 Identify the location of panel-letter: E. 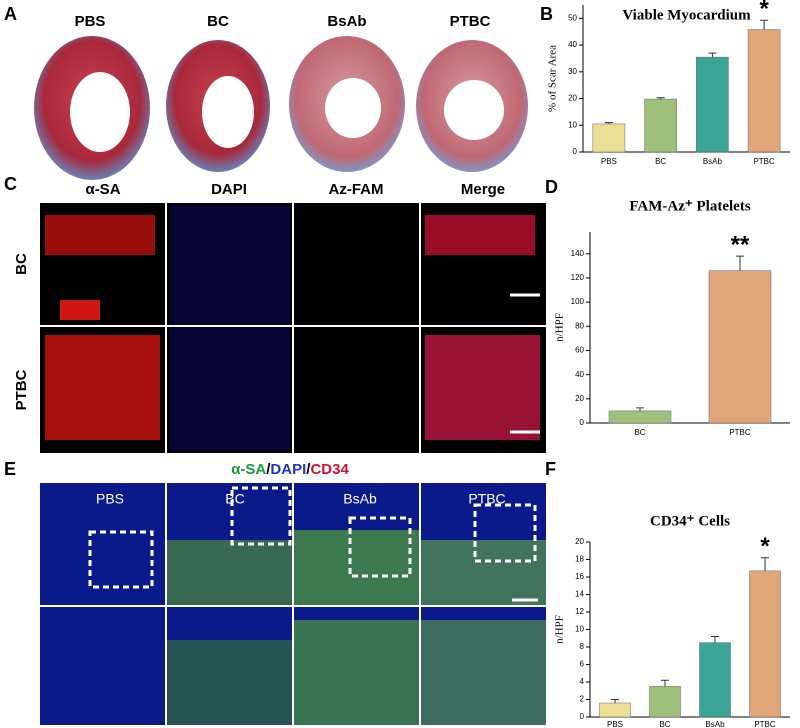
(10, 469).